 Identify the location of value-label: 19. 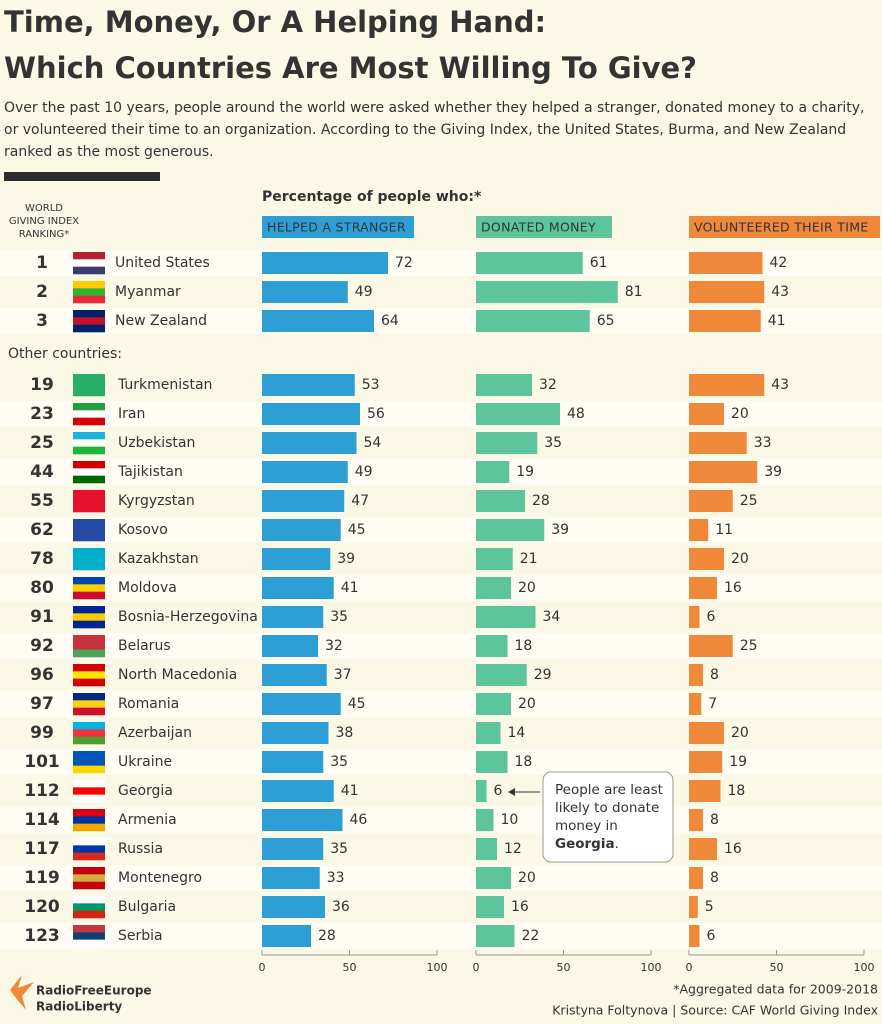
(738, 762).